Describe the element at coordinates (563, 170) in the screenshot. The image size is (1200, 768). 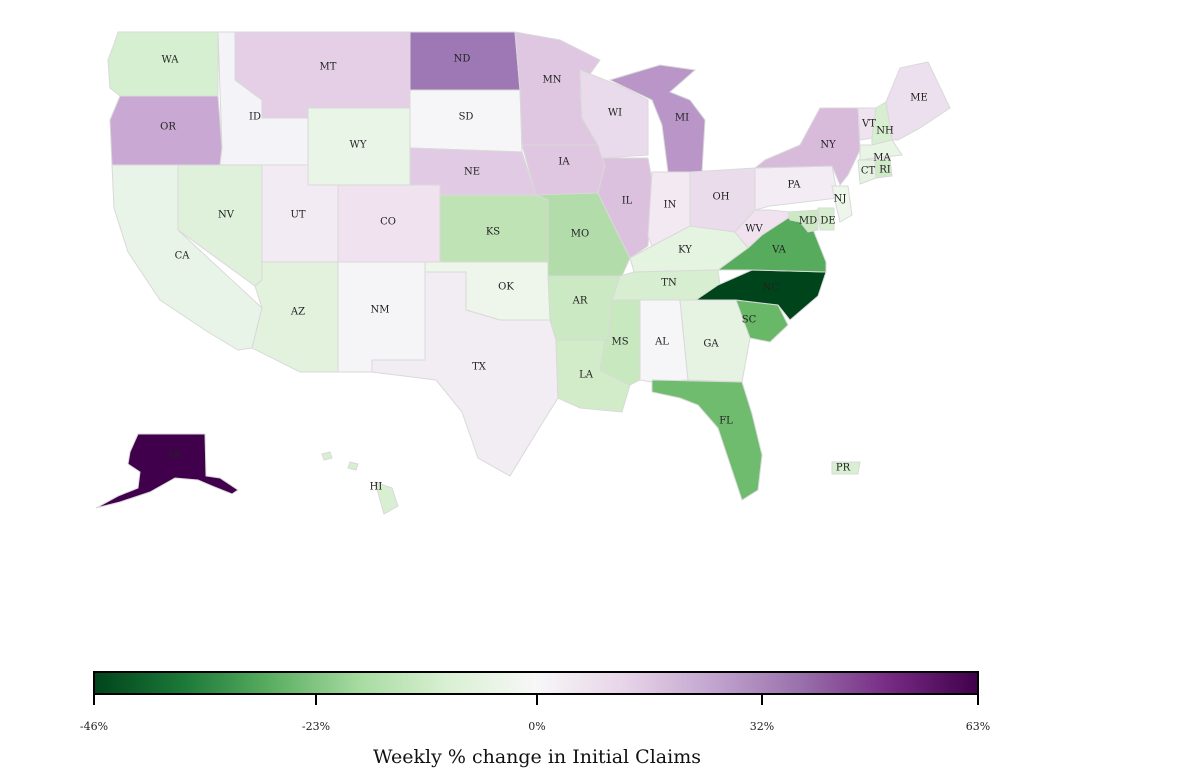
I see `state-ia` at that location.